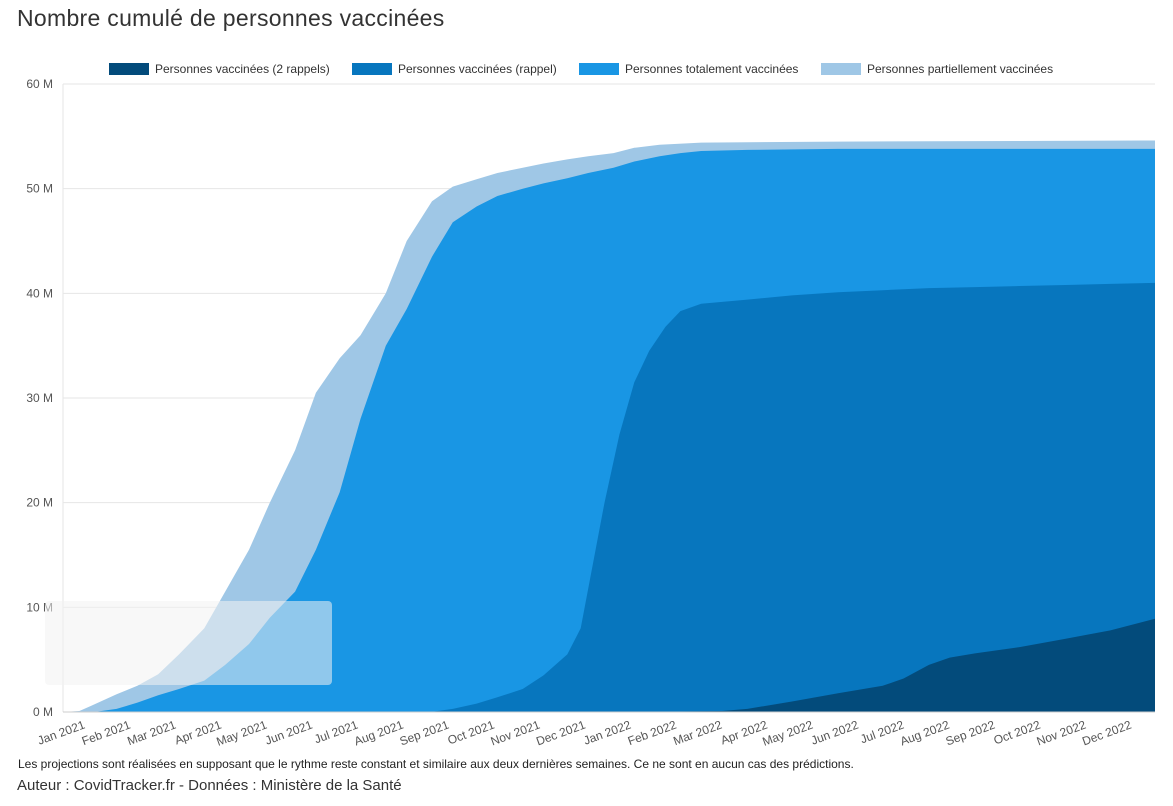  Describe the element at coordinates (1106, 733) in the screenshot. I see `x-tick-label: Dec 2022` at that location.